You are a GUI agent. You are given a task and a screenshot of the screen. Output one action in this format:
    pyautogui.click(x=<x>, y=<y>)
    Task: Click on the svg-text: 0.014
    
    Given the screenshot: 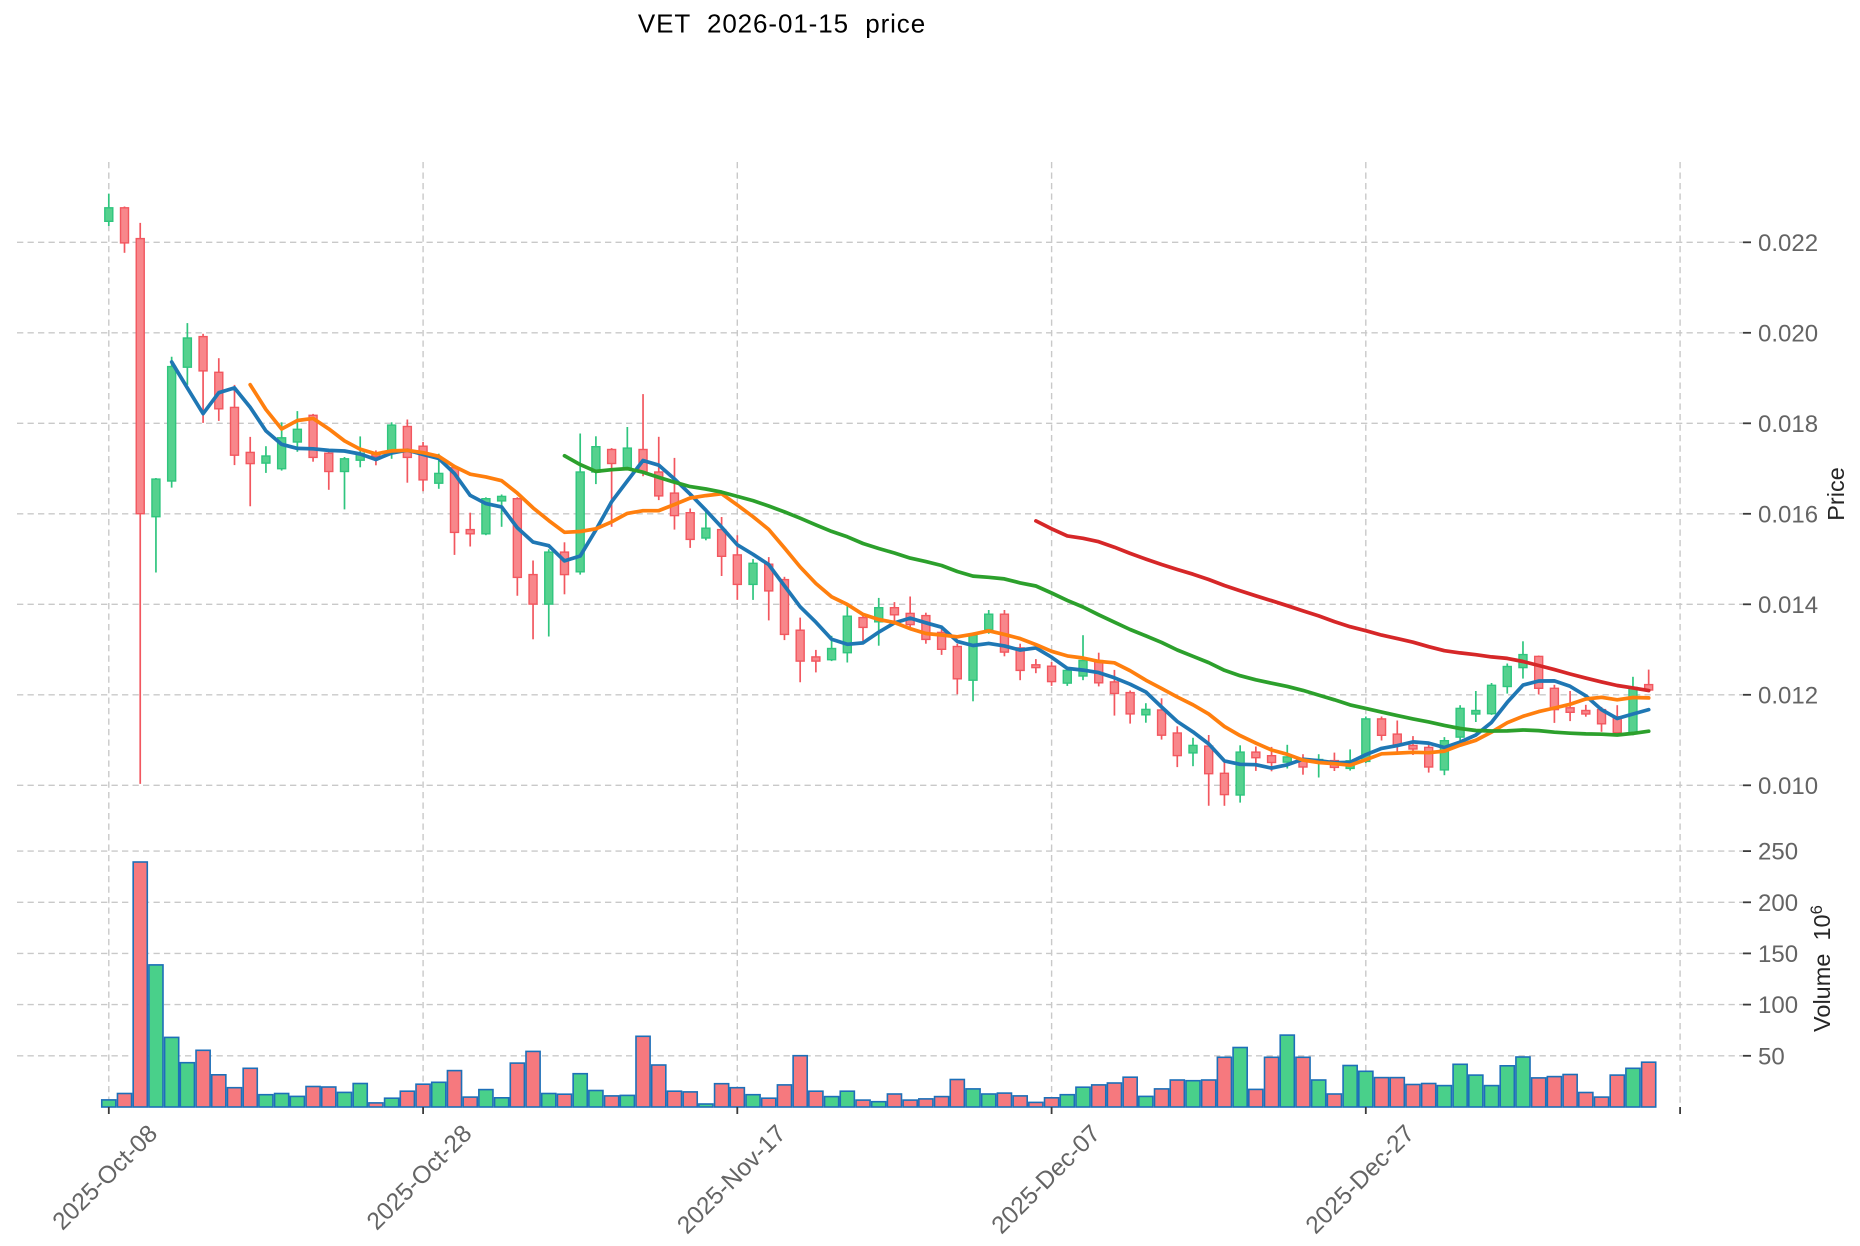 What is the action you would take?
    pyautogui.click(x=1788, y=605)
    